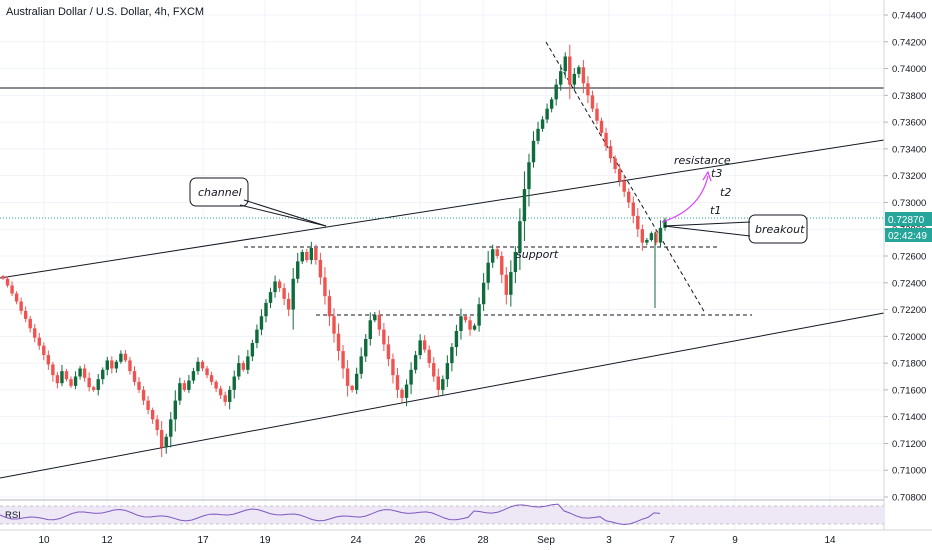  Describe the element at coordinates (672, 540) in the screenshot. I see `time-tick-label: 7` at that location.